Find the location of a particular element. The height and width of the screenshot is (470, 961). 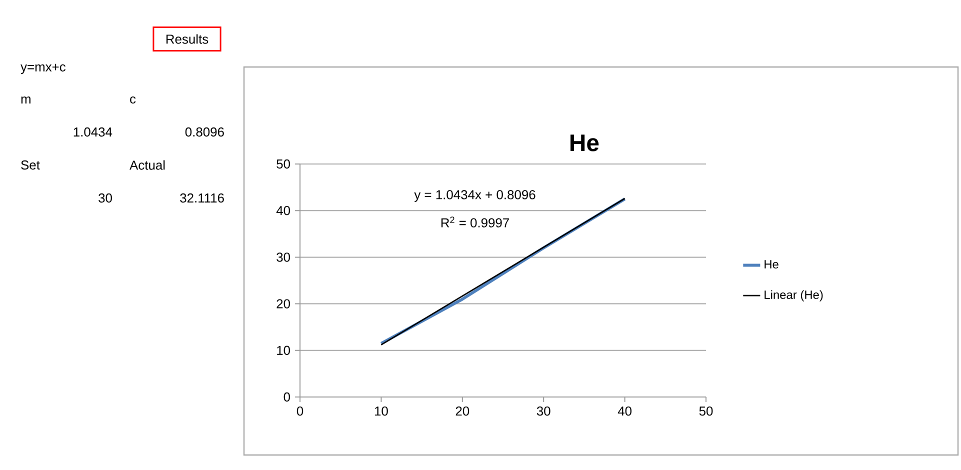

chart-title: He is located at coordinates (584, 143).